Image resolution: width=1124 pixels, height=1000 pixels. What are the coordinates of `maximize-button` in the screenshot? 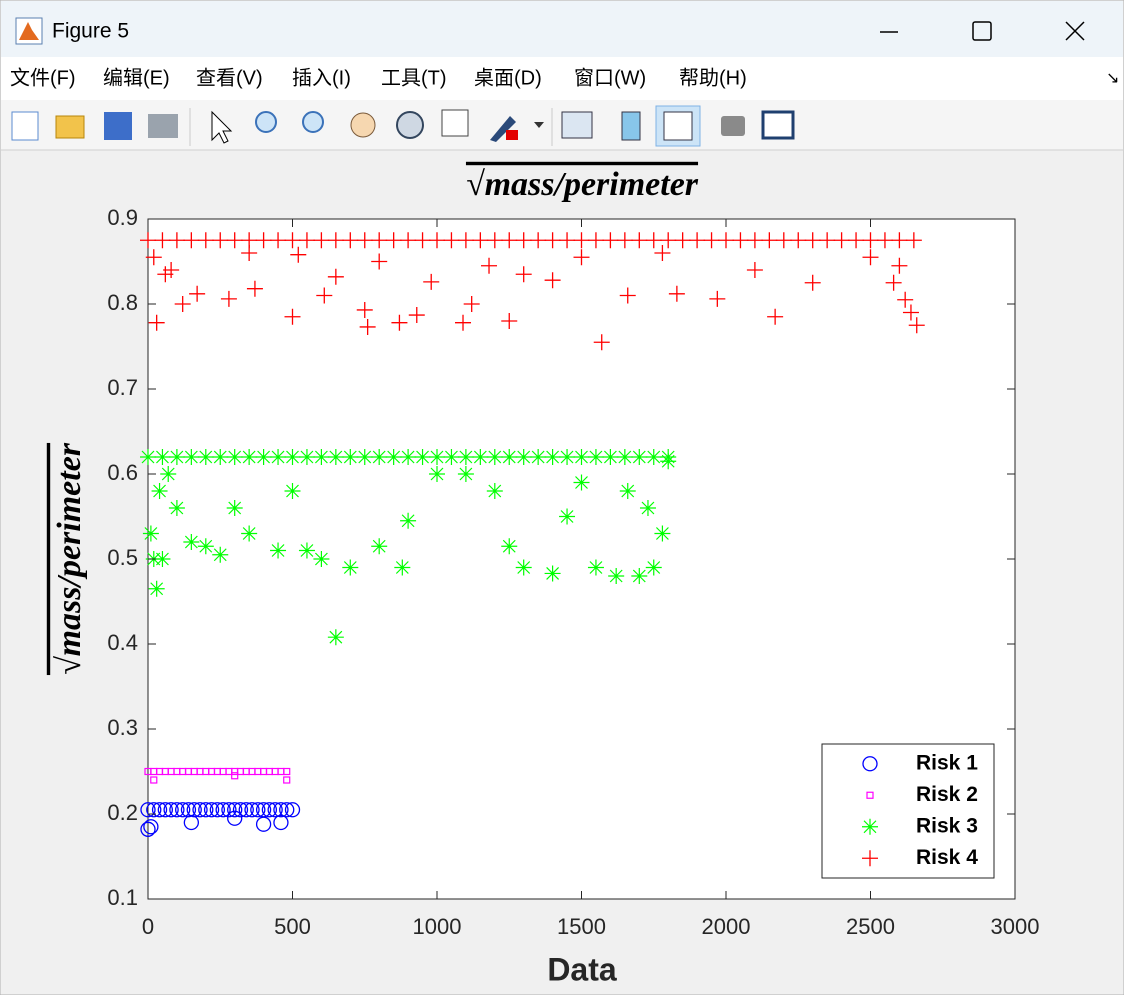 It's located at (982, 31).